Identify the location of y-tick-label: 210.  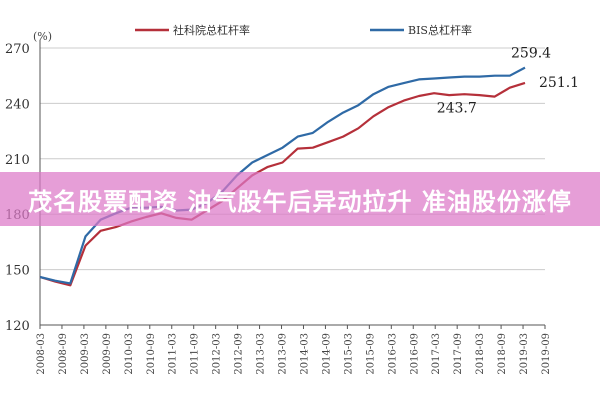
(17, 160).